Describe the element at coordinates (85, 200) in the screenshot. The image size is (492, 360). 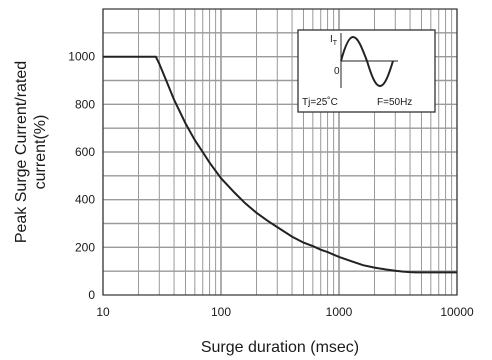
I see `y-tick-label: 400` at that location.